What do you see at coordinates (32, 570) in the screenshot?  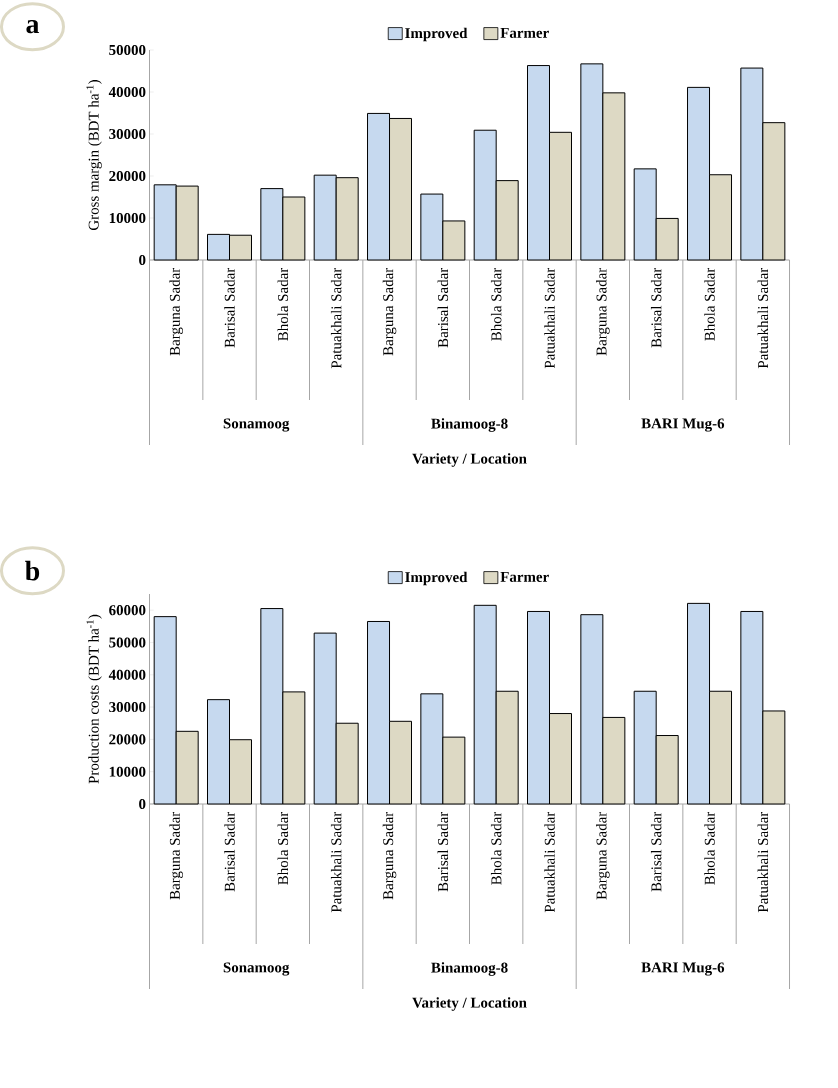 I see `chart-title: b` at bounding box center [32, 570].